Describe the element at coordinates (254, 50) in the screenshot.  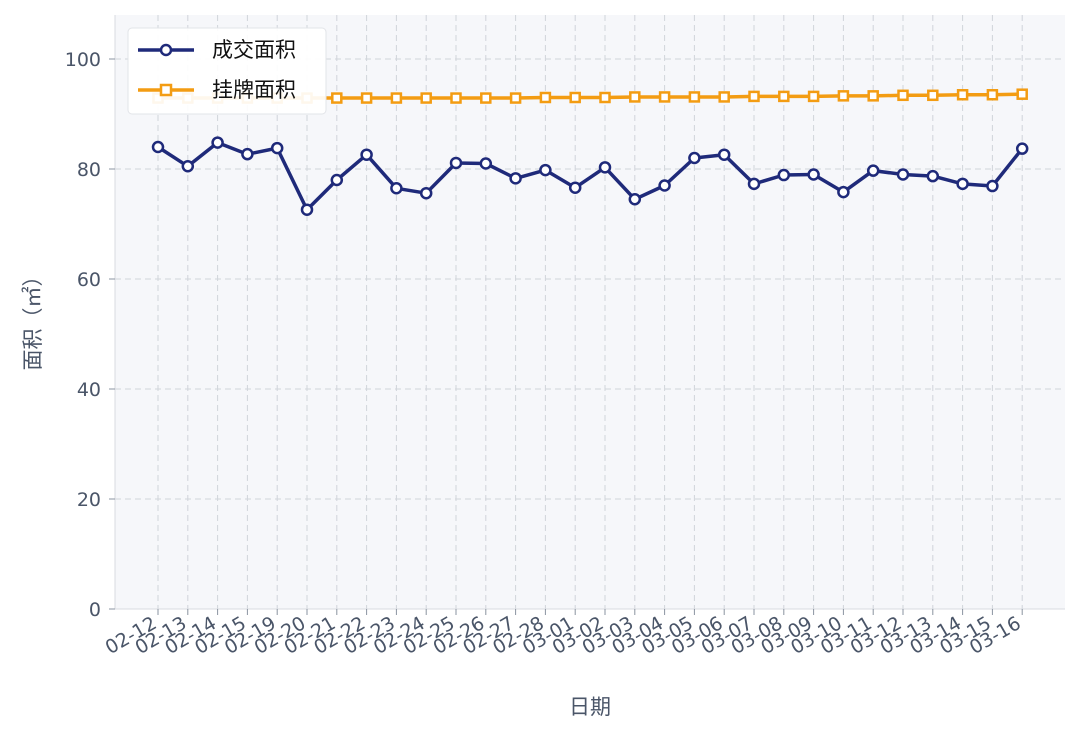
I see `legend-label-transaction: 成交面积` at that location.